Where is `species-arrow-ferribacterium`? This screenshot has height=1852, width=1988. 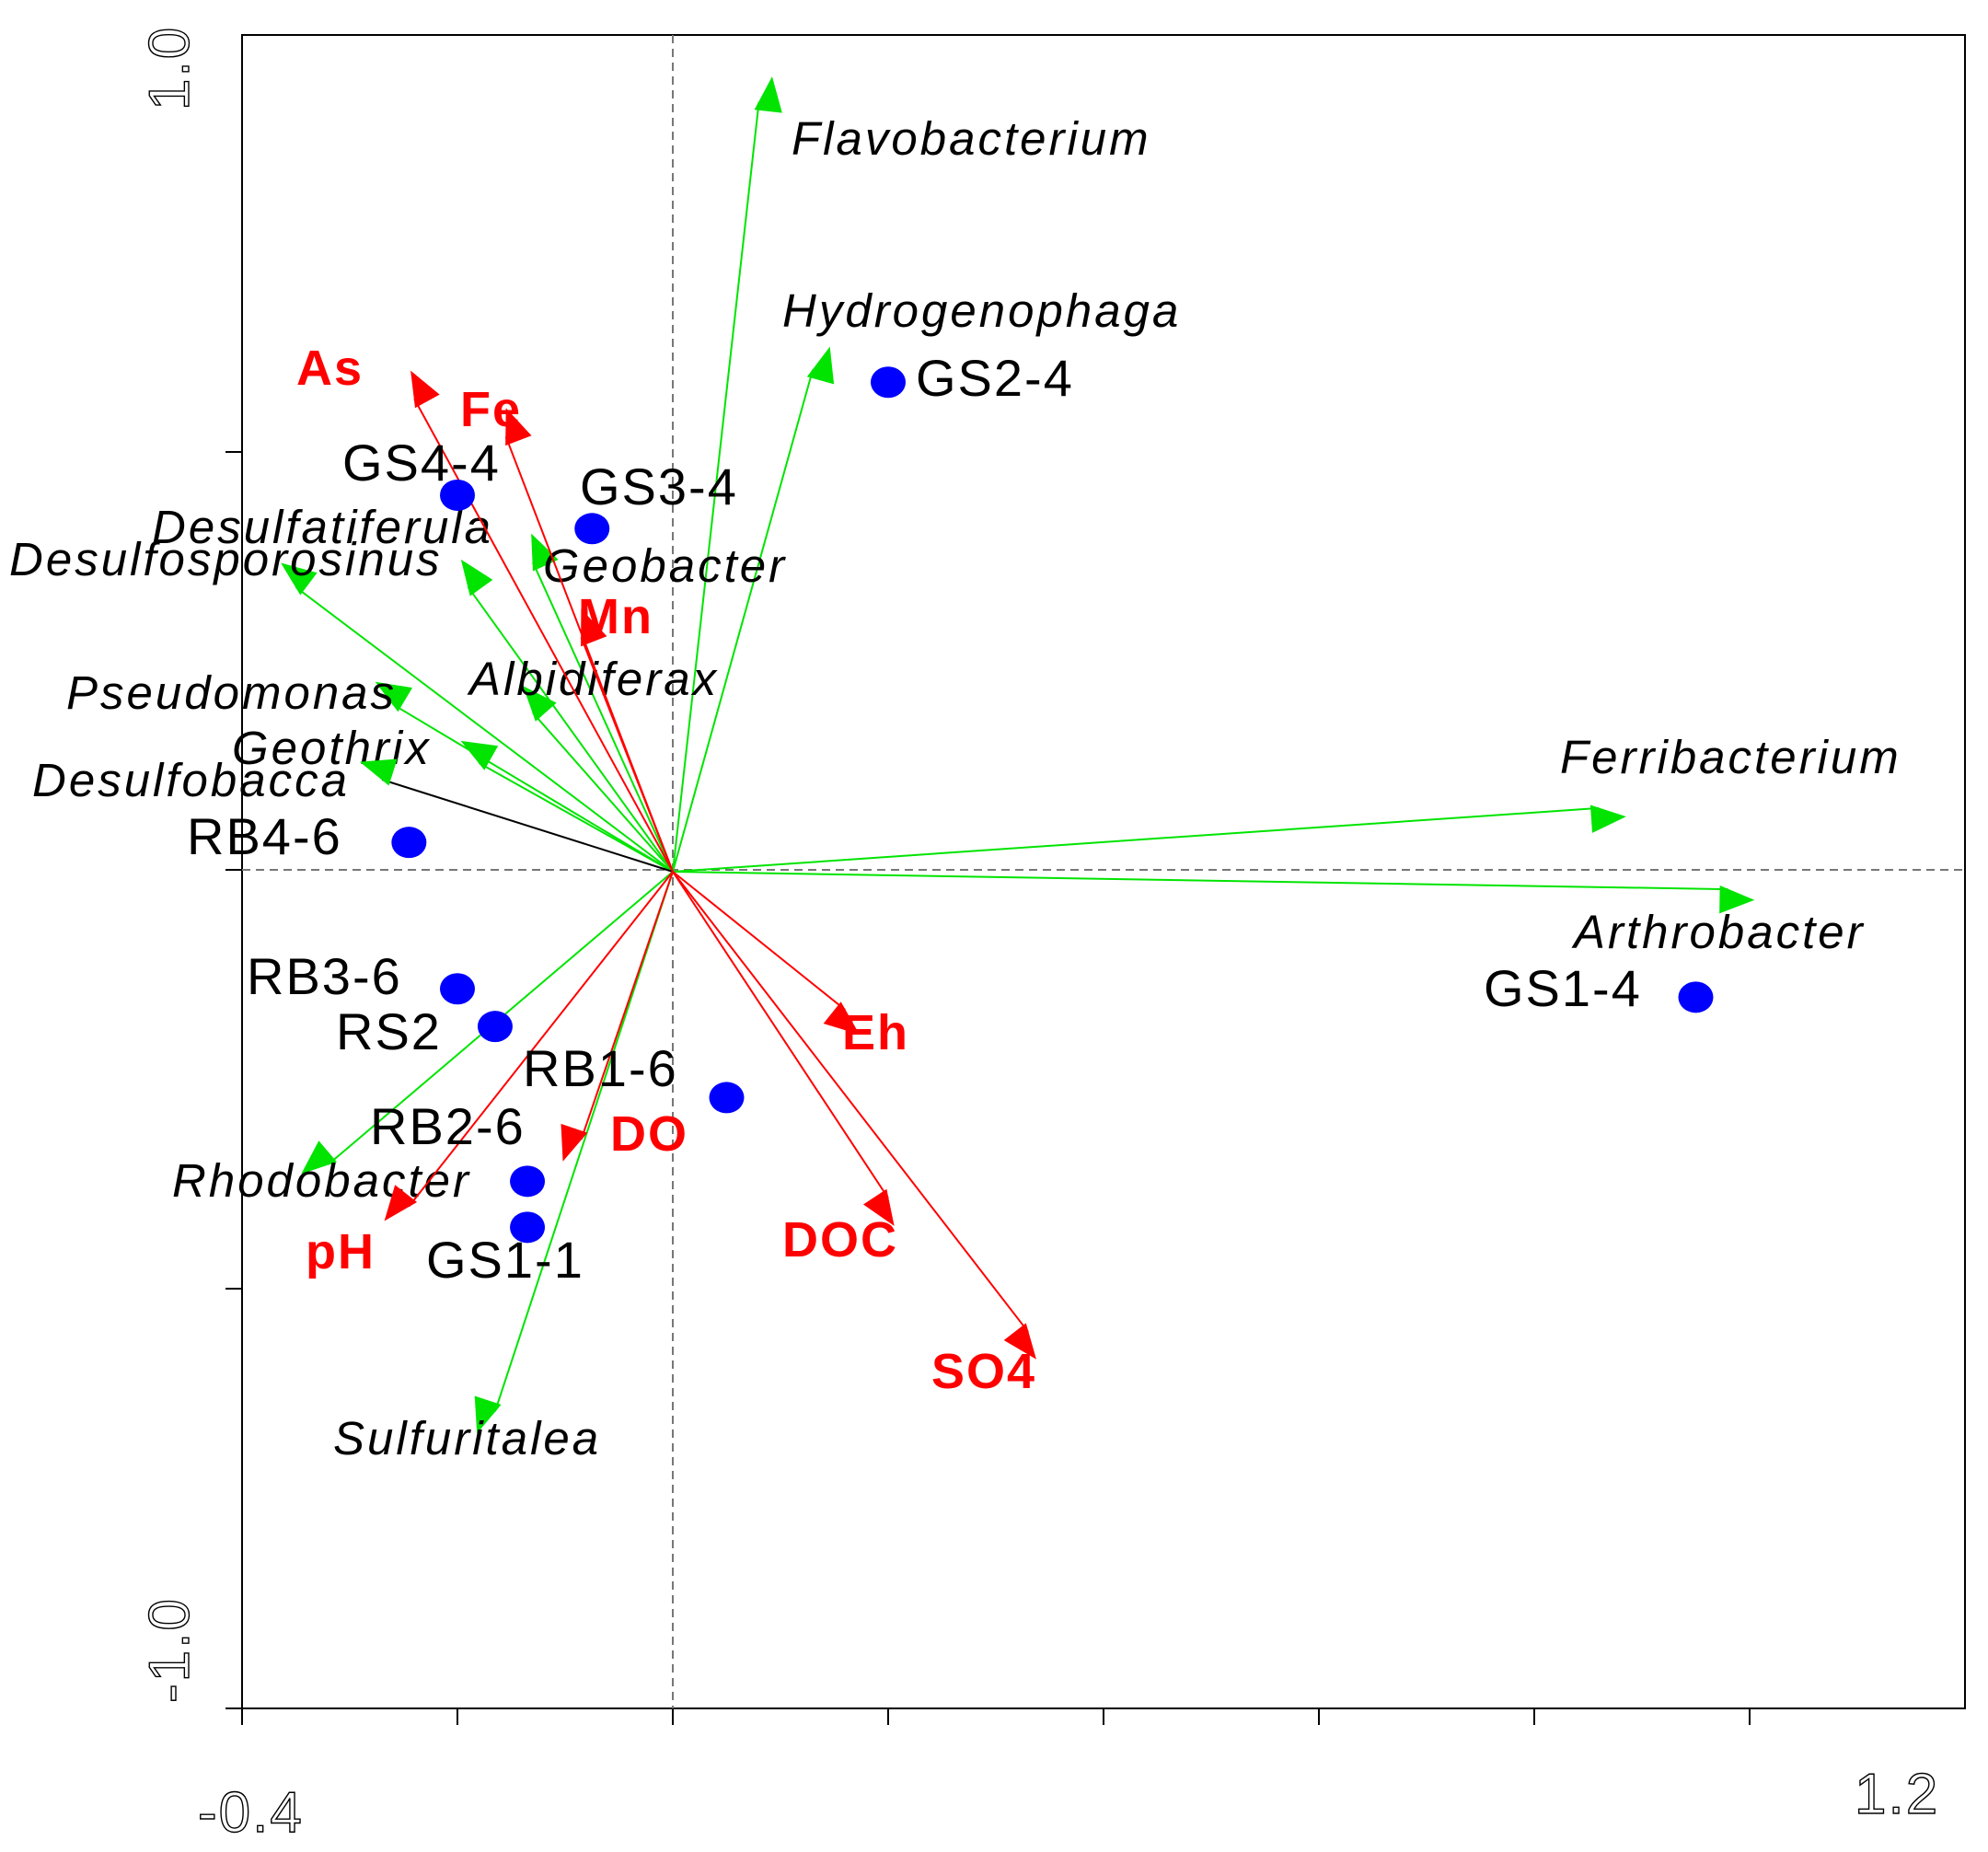
species-arrow-ferribacterium is located at coordinates (1149, 839).